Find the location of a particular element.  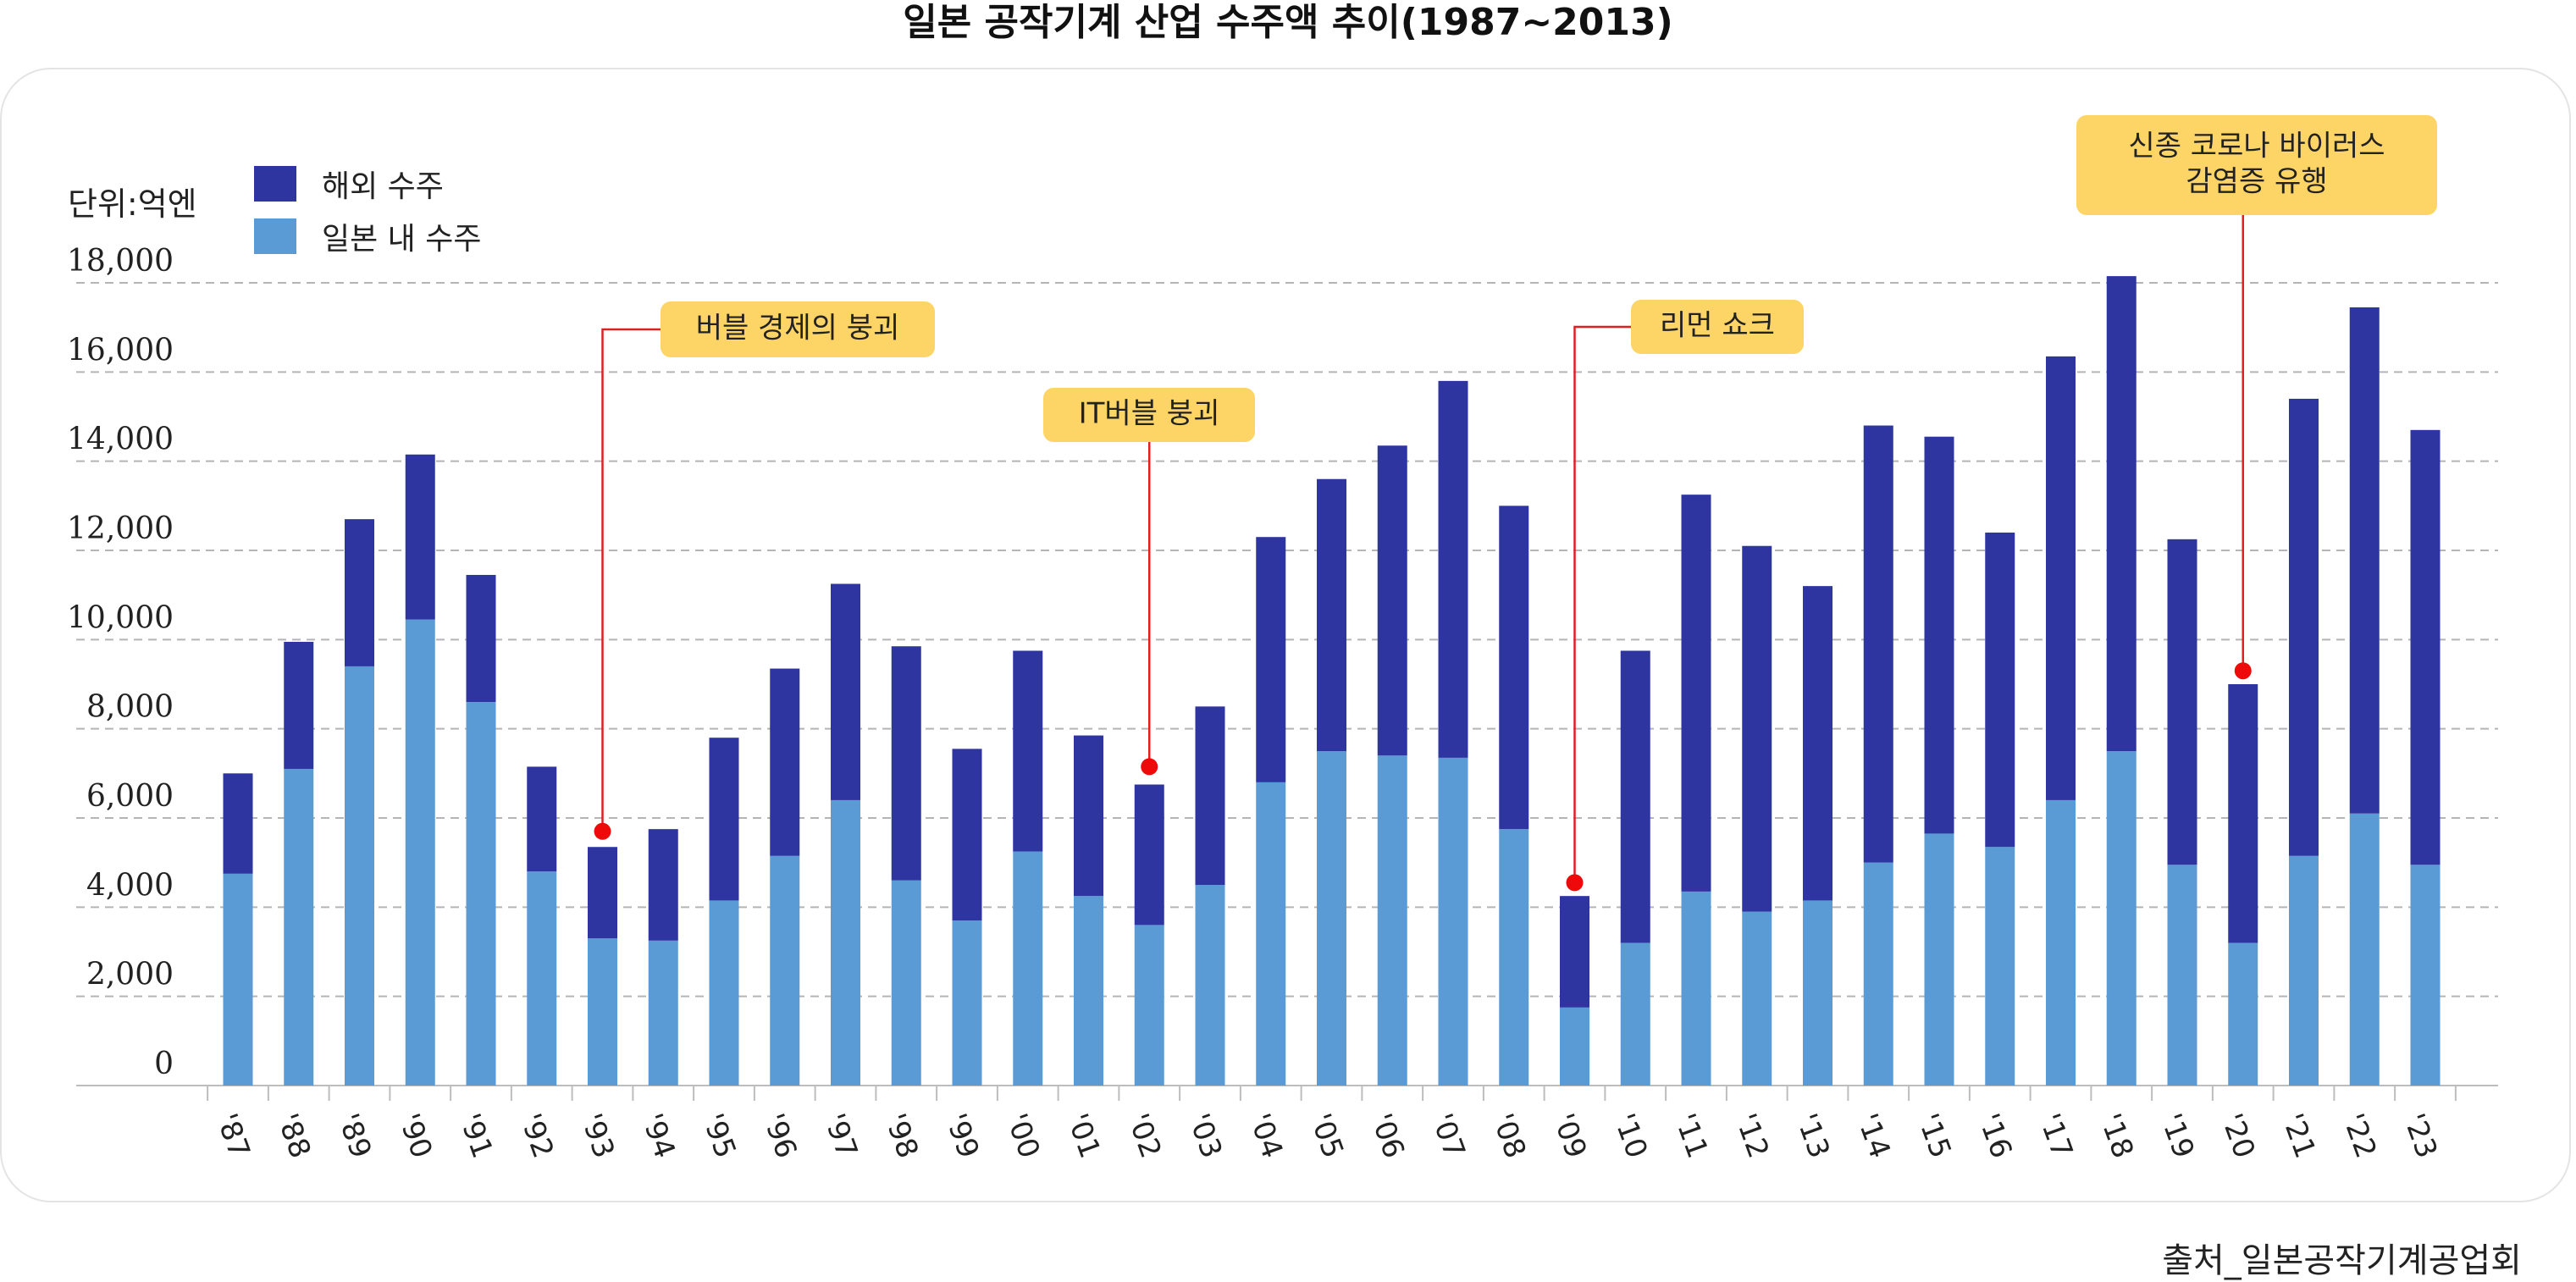

x-tick-label: '01 is located at coordinates (1084, 1136).